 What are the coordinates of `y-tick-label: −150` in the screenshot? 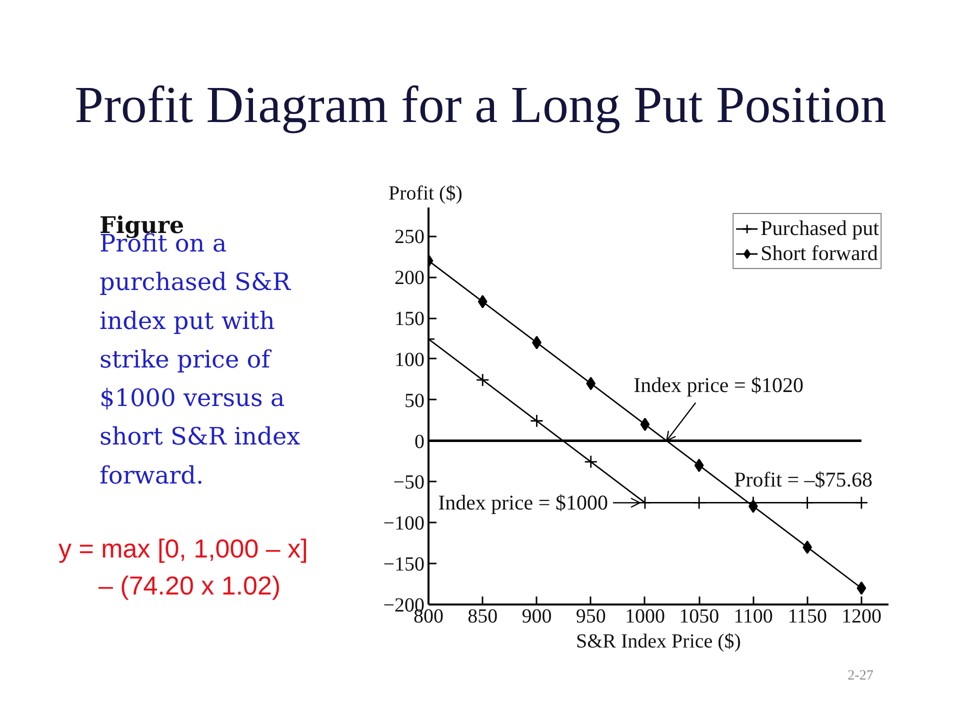 It's located at (403, 565).